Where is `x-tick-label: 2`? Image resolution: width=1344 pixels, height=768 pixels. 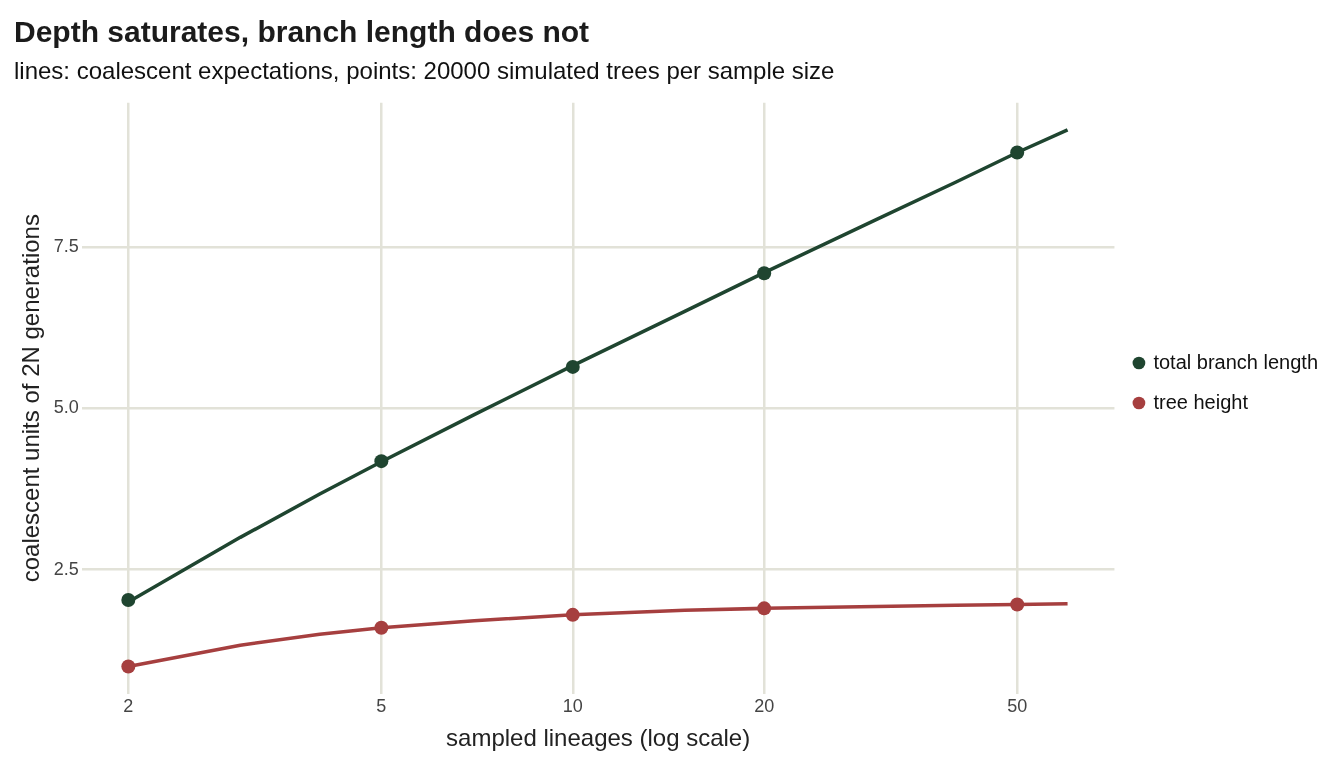 x-tick-label: 2 is located at coordinates (128, 706).